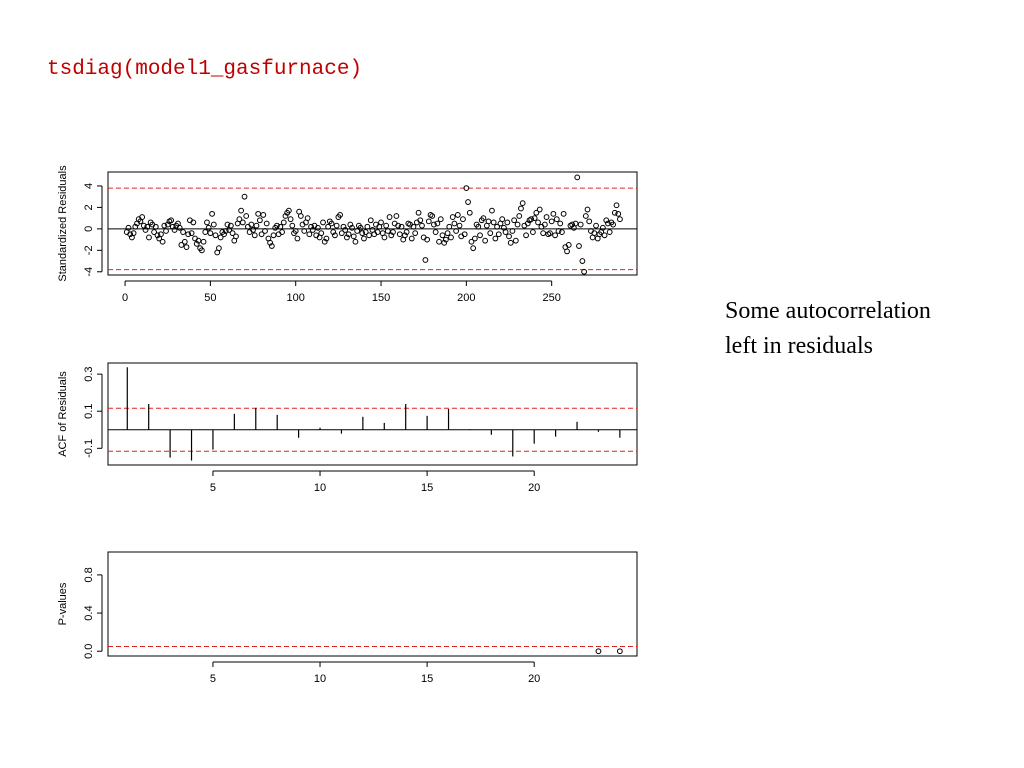 Image resolution: width=1024 pixels, height=768 pixels. I want to click on x-tick-label: 20, so click(534, 488).